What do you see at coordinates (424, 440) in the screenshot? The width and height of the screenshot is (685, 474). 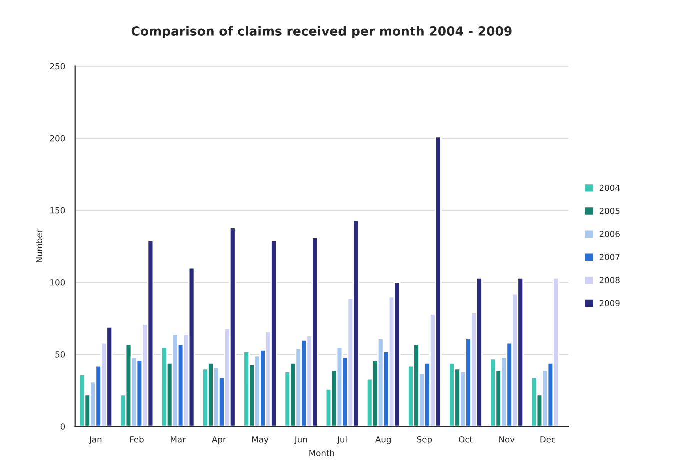 I see `x-tick-label: Sep` at bounding box center [424, 440].